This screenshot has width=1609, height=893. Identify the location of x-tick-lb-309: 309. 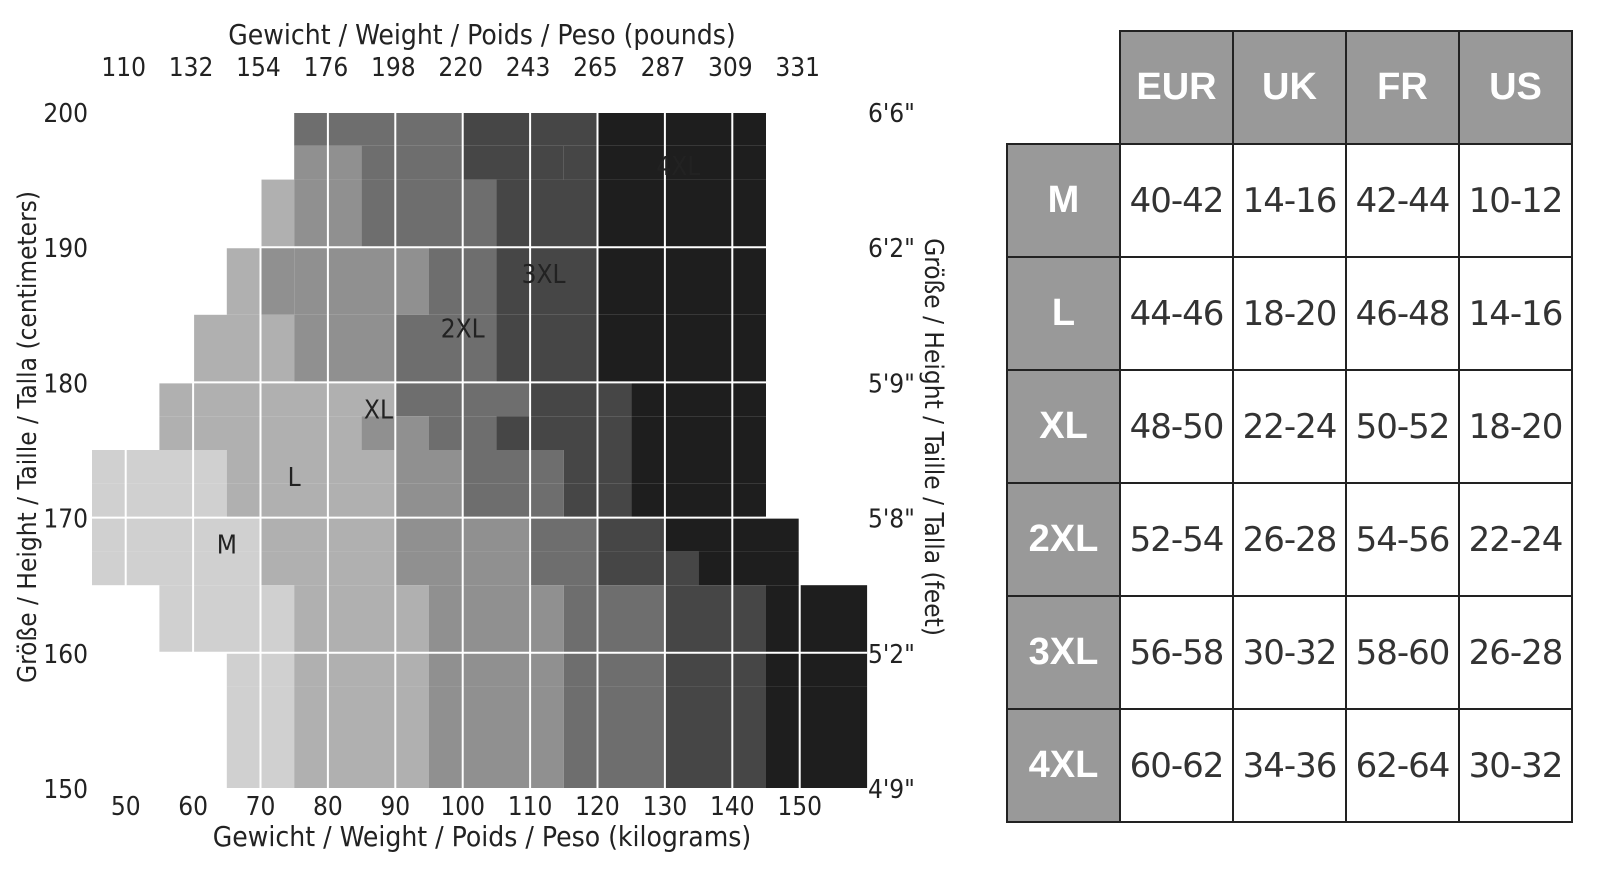
(730, 68).